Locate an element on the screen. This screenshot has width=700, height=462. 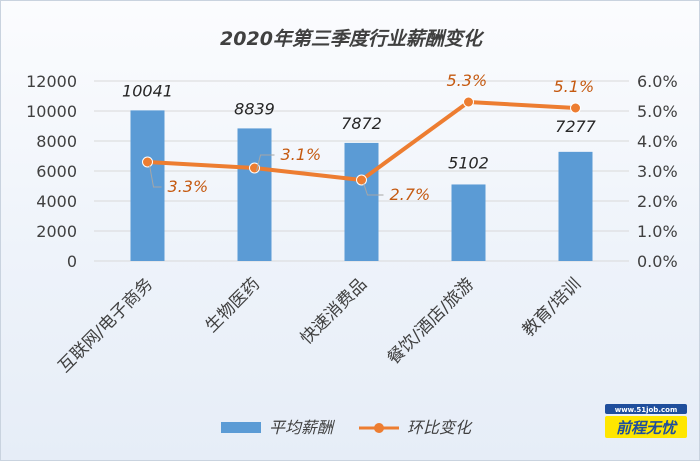
left-tick-label: 0 is located at coordinates (72, 261).